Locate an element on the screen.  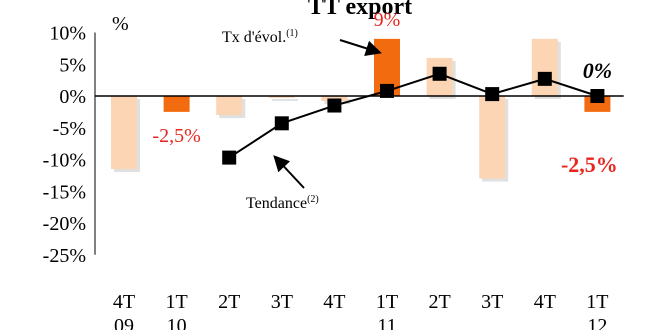
x-tick-label-year: 09 is located at coordinates (124, 322).